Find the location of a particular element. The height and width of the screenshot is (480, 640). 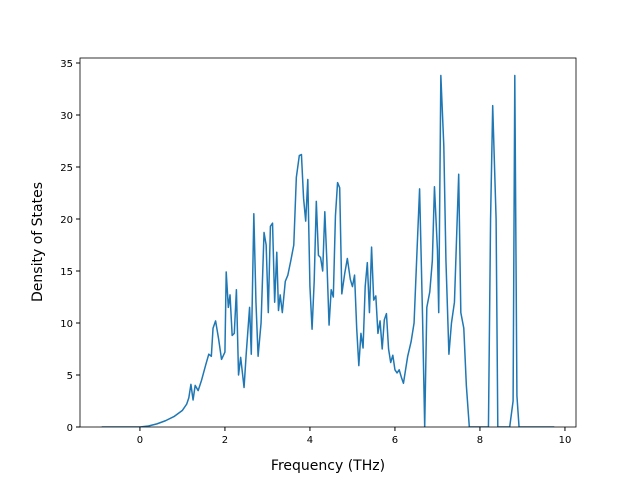

x-tick-label: 4 is located at coordinates (310, 440).